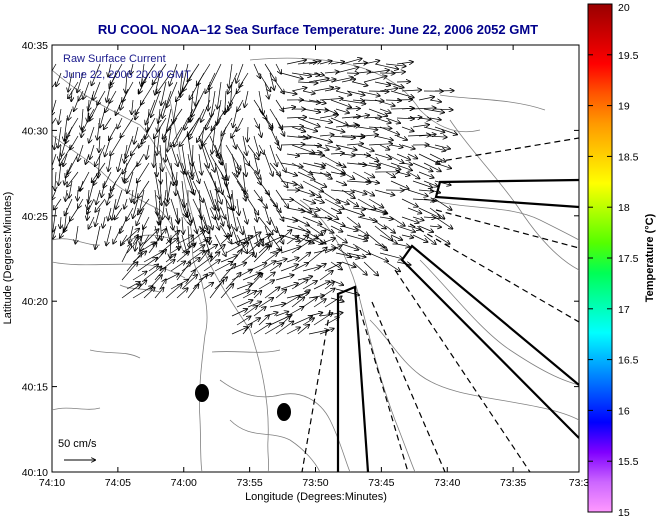  What do you see at coordinates (624, 310) in the screenshot?
I see `colorbar-tick-label: 17` at bounding box center [624, 310].